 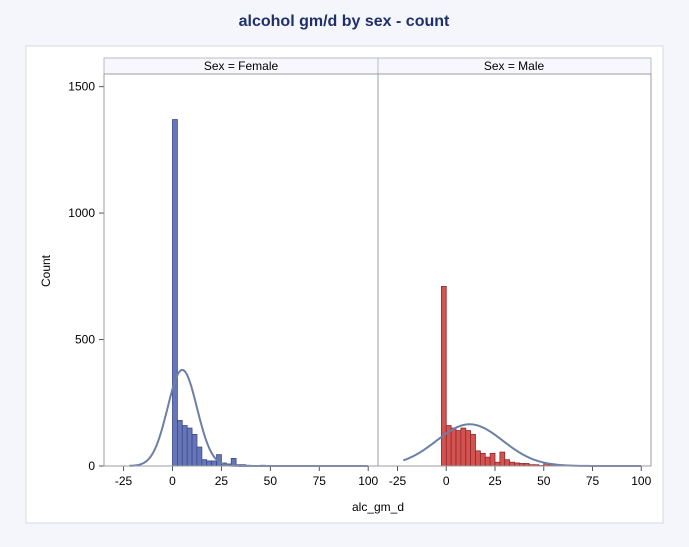 I want to click on y-tick-label: 500, so click(x=85, y=340).